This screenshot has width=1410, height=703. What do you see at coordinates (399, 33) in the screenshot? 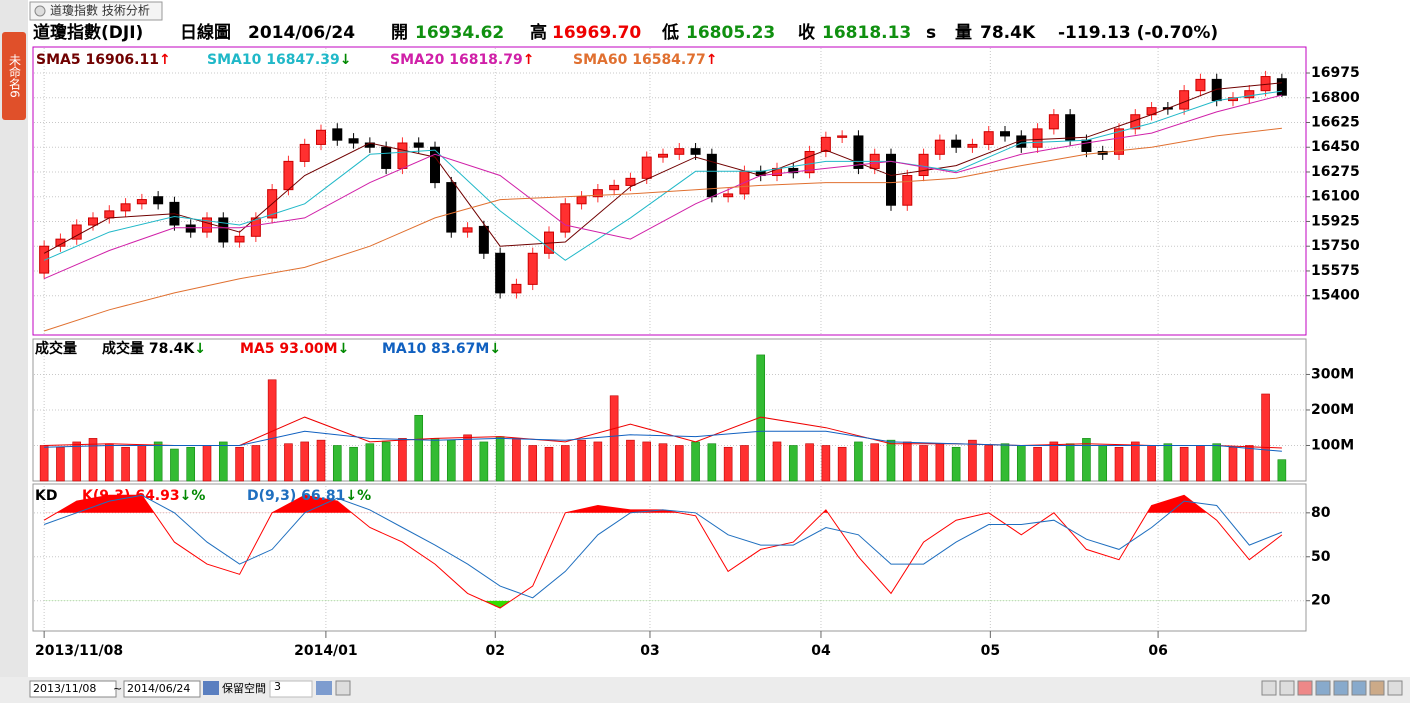
I see `open-label: 開` at bounding box center [399, 33].